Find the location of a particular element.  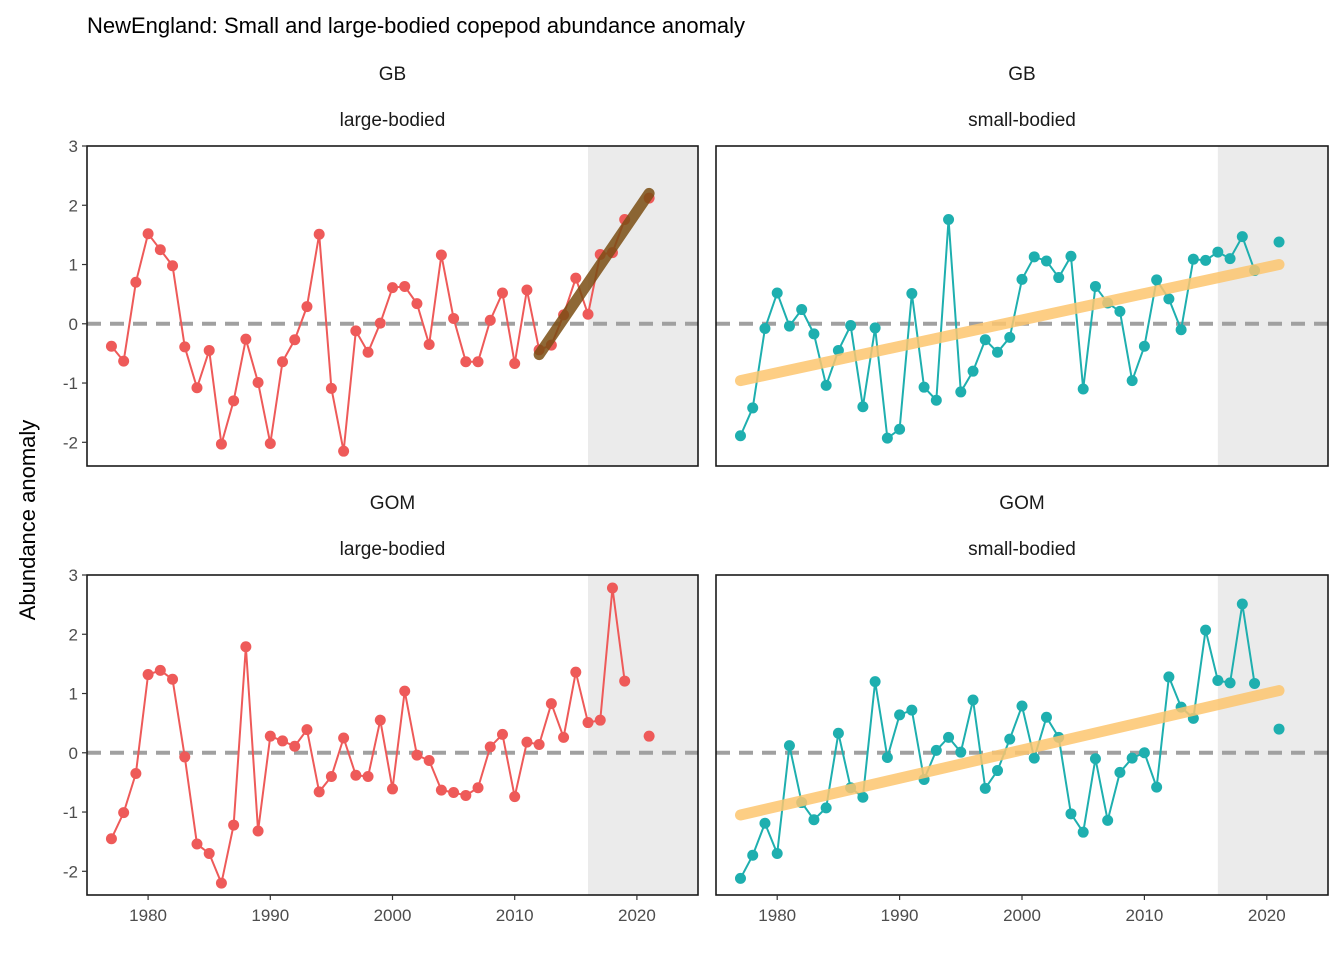

x-tick-label: 2020 is located at coordinates (1267, 915).